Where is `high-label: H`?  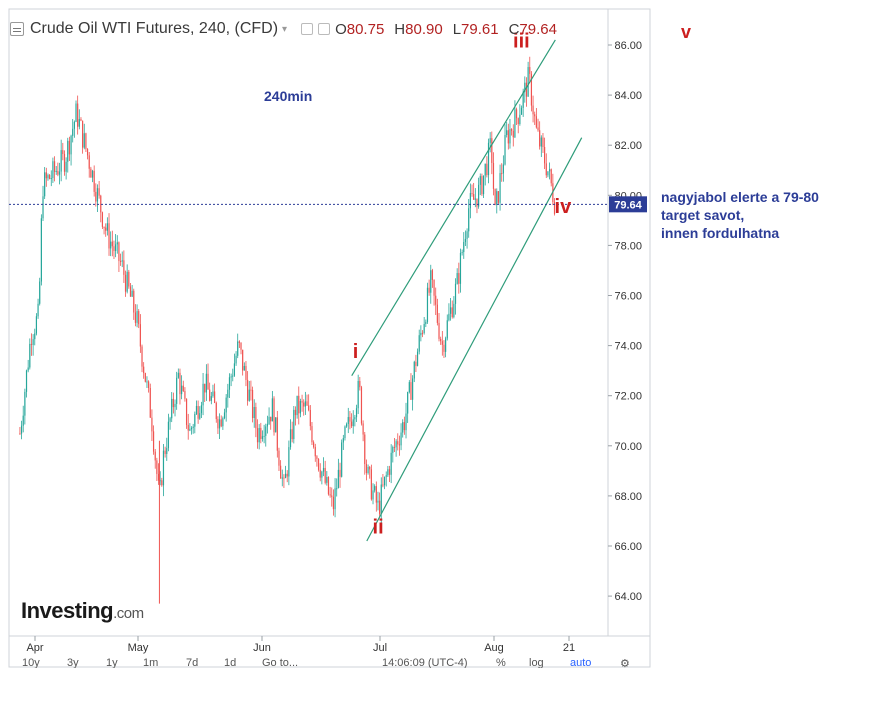
high-label: H is located at coordinates (400, 29).